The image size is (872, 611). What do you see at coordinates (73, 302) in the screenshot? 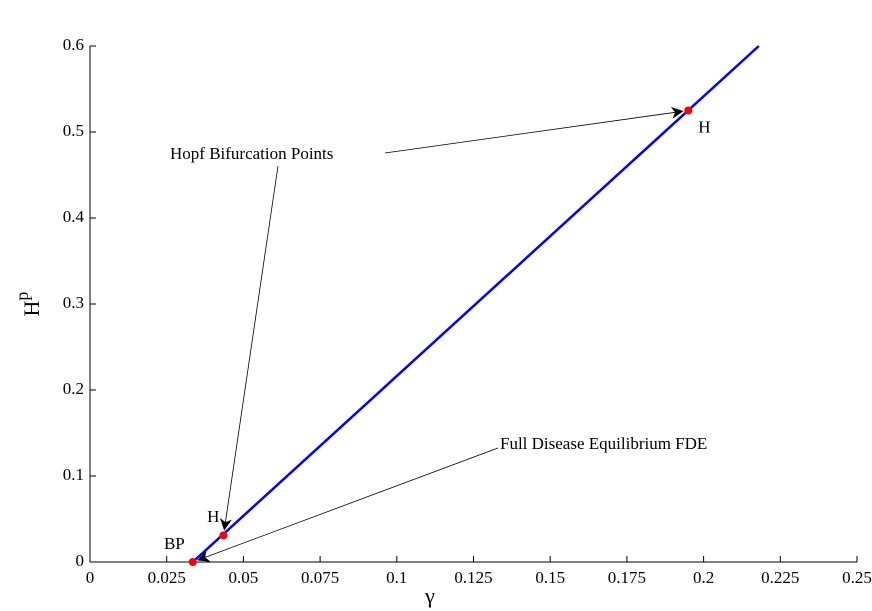
I see `y-tick-label: 0.3` at bounding box center [73, 302].